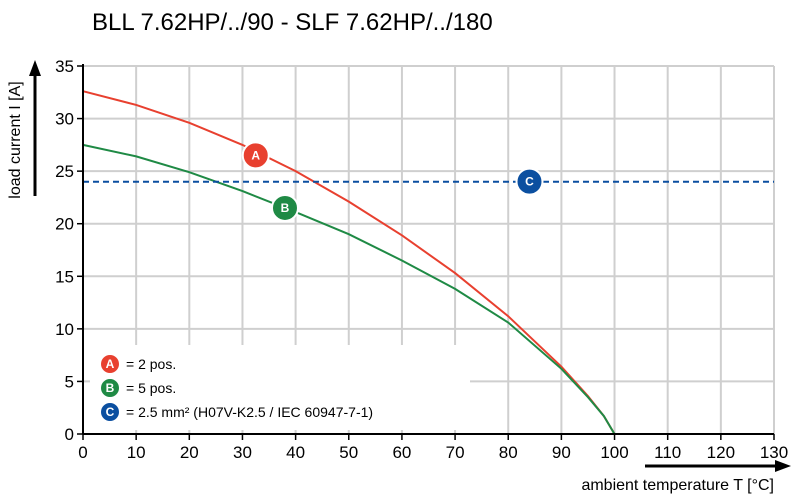  I want to click on legend-badge-a-letter: A, so click(110, 364).